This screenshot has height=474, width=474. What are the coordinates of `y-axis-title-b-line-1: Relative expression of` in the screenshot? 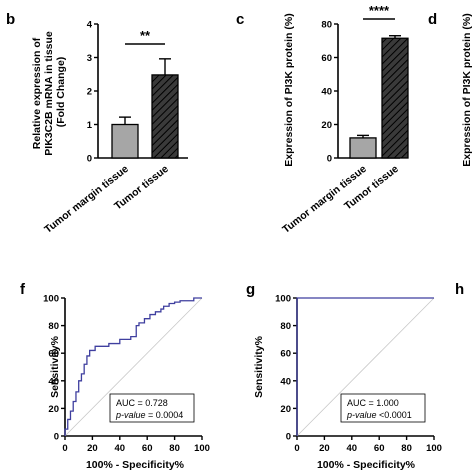 It's located at (37, 93).